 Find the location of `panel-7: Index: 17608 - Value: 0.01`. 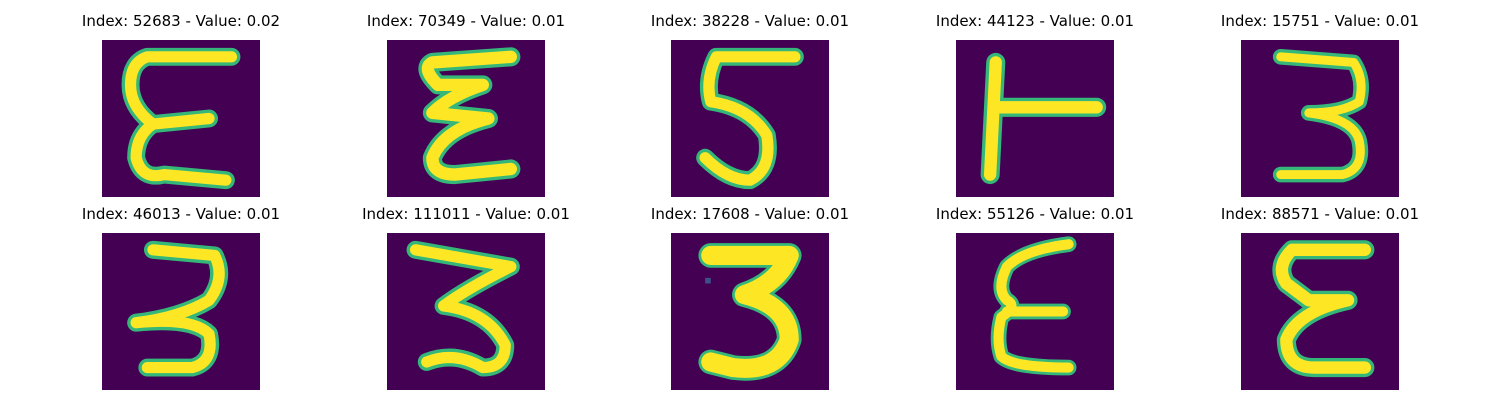

panel-7: Index: 17608 - Value: 0.01 is located at coordinates (750, 298).